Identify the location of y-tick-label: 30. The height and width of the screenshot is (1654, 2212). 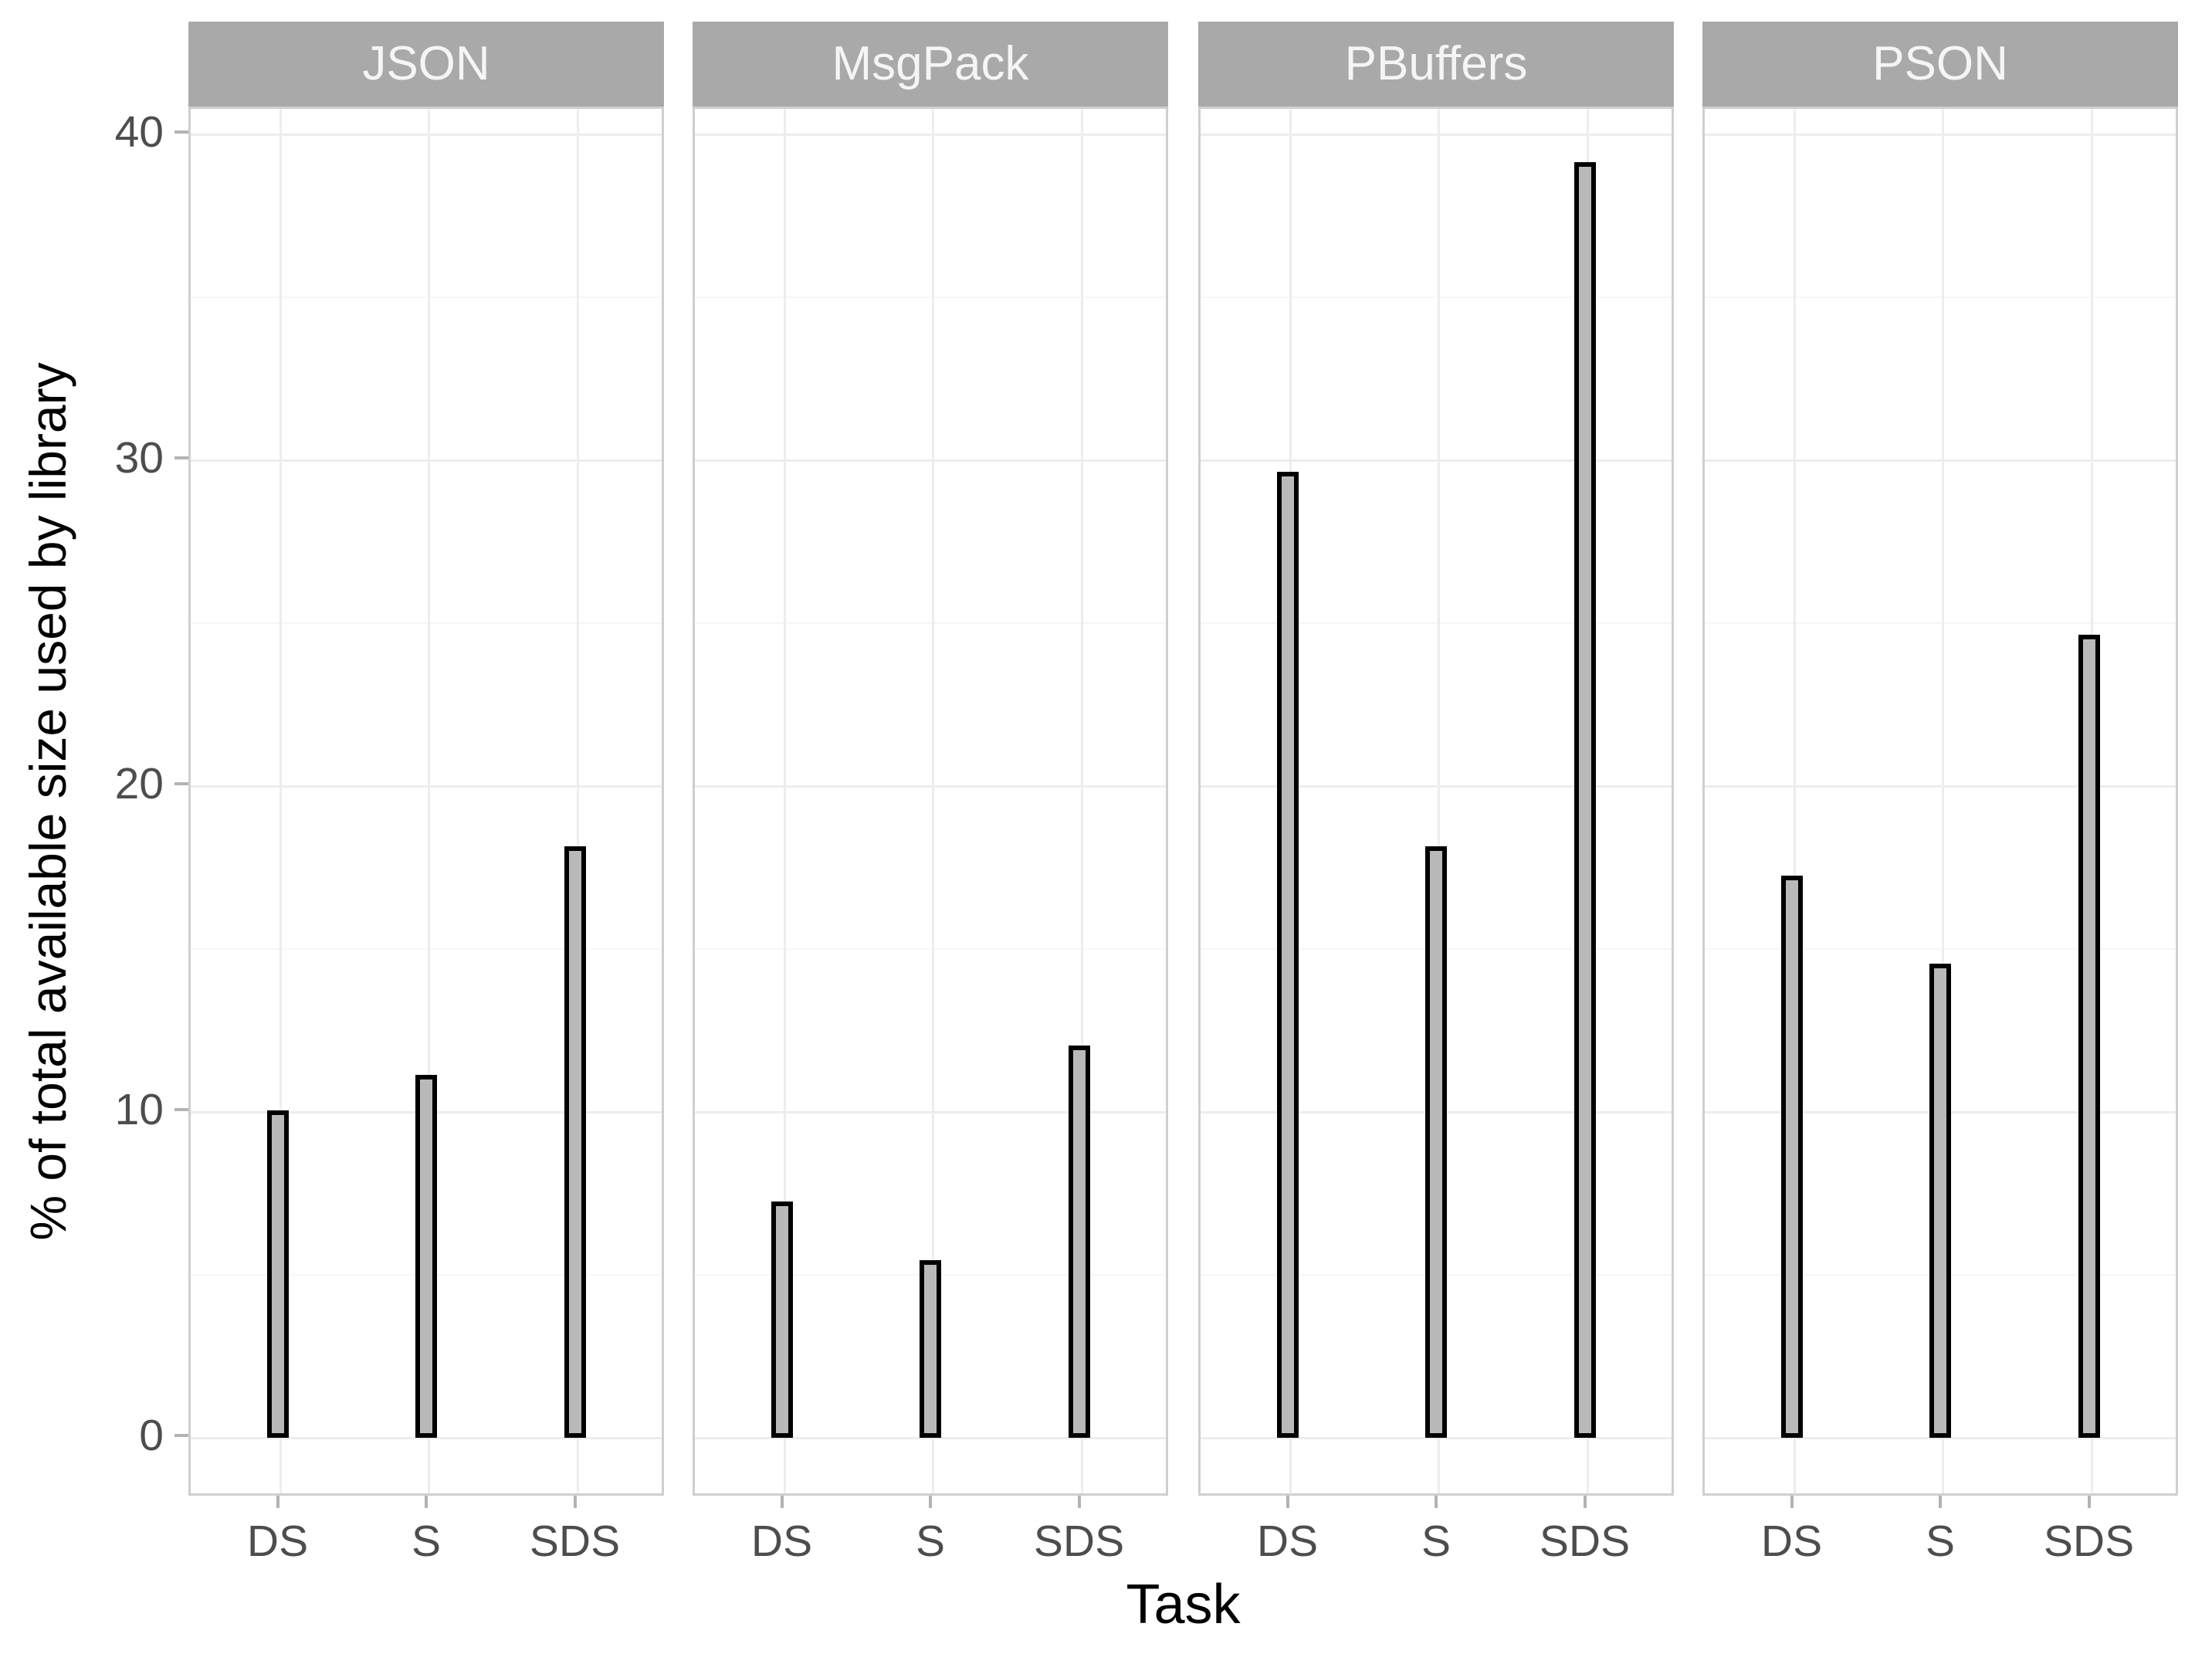
(139, 458).